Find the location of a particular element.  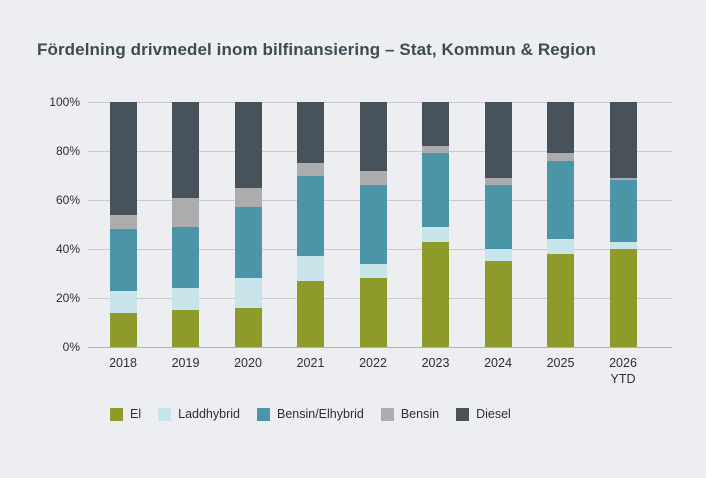

bar-segment-diesel-2025 is located at coordinates (560, 128).